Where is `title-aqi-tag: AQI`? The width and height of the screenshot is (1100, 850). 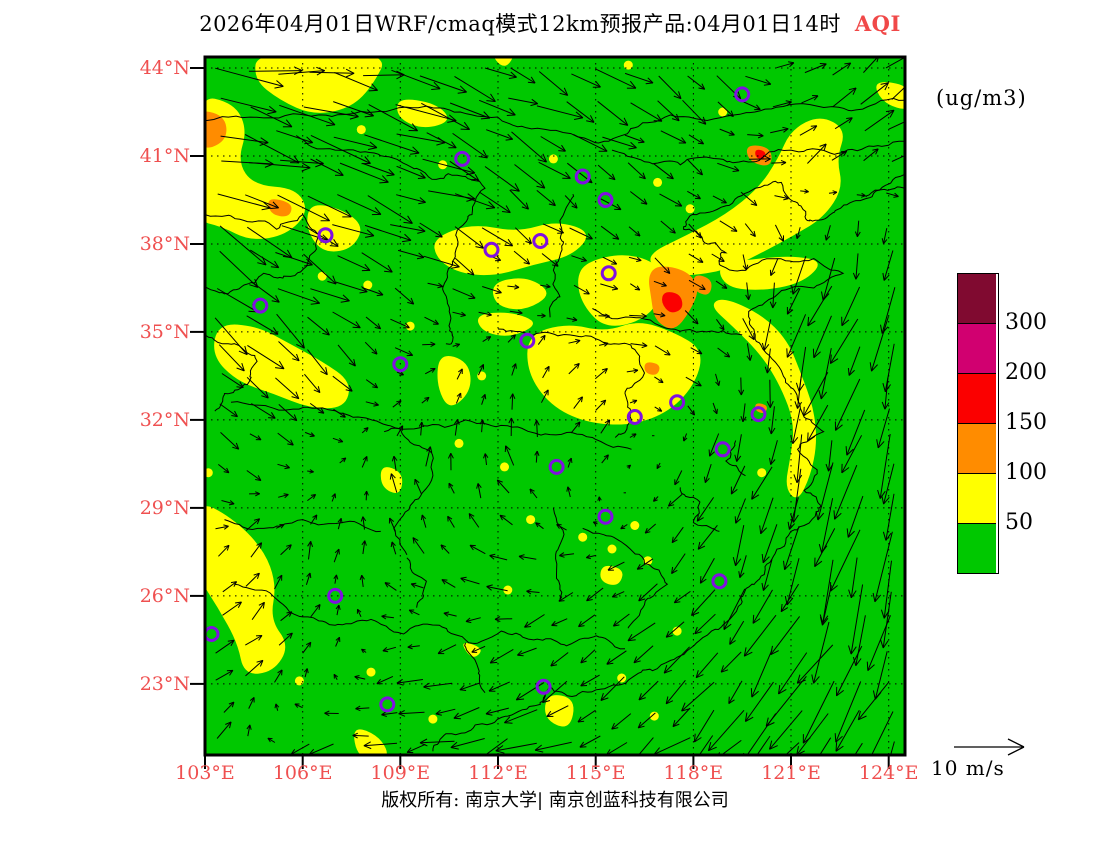 title-aqi-tag: AQI is located at coordinates (877, 23).